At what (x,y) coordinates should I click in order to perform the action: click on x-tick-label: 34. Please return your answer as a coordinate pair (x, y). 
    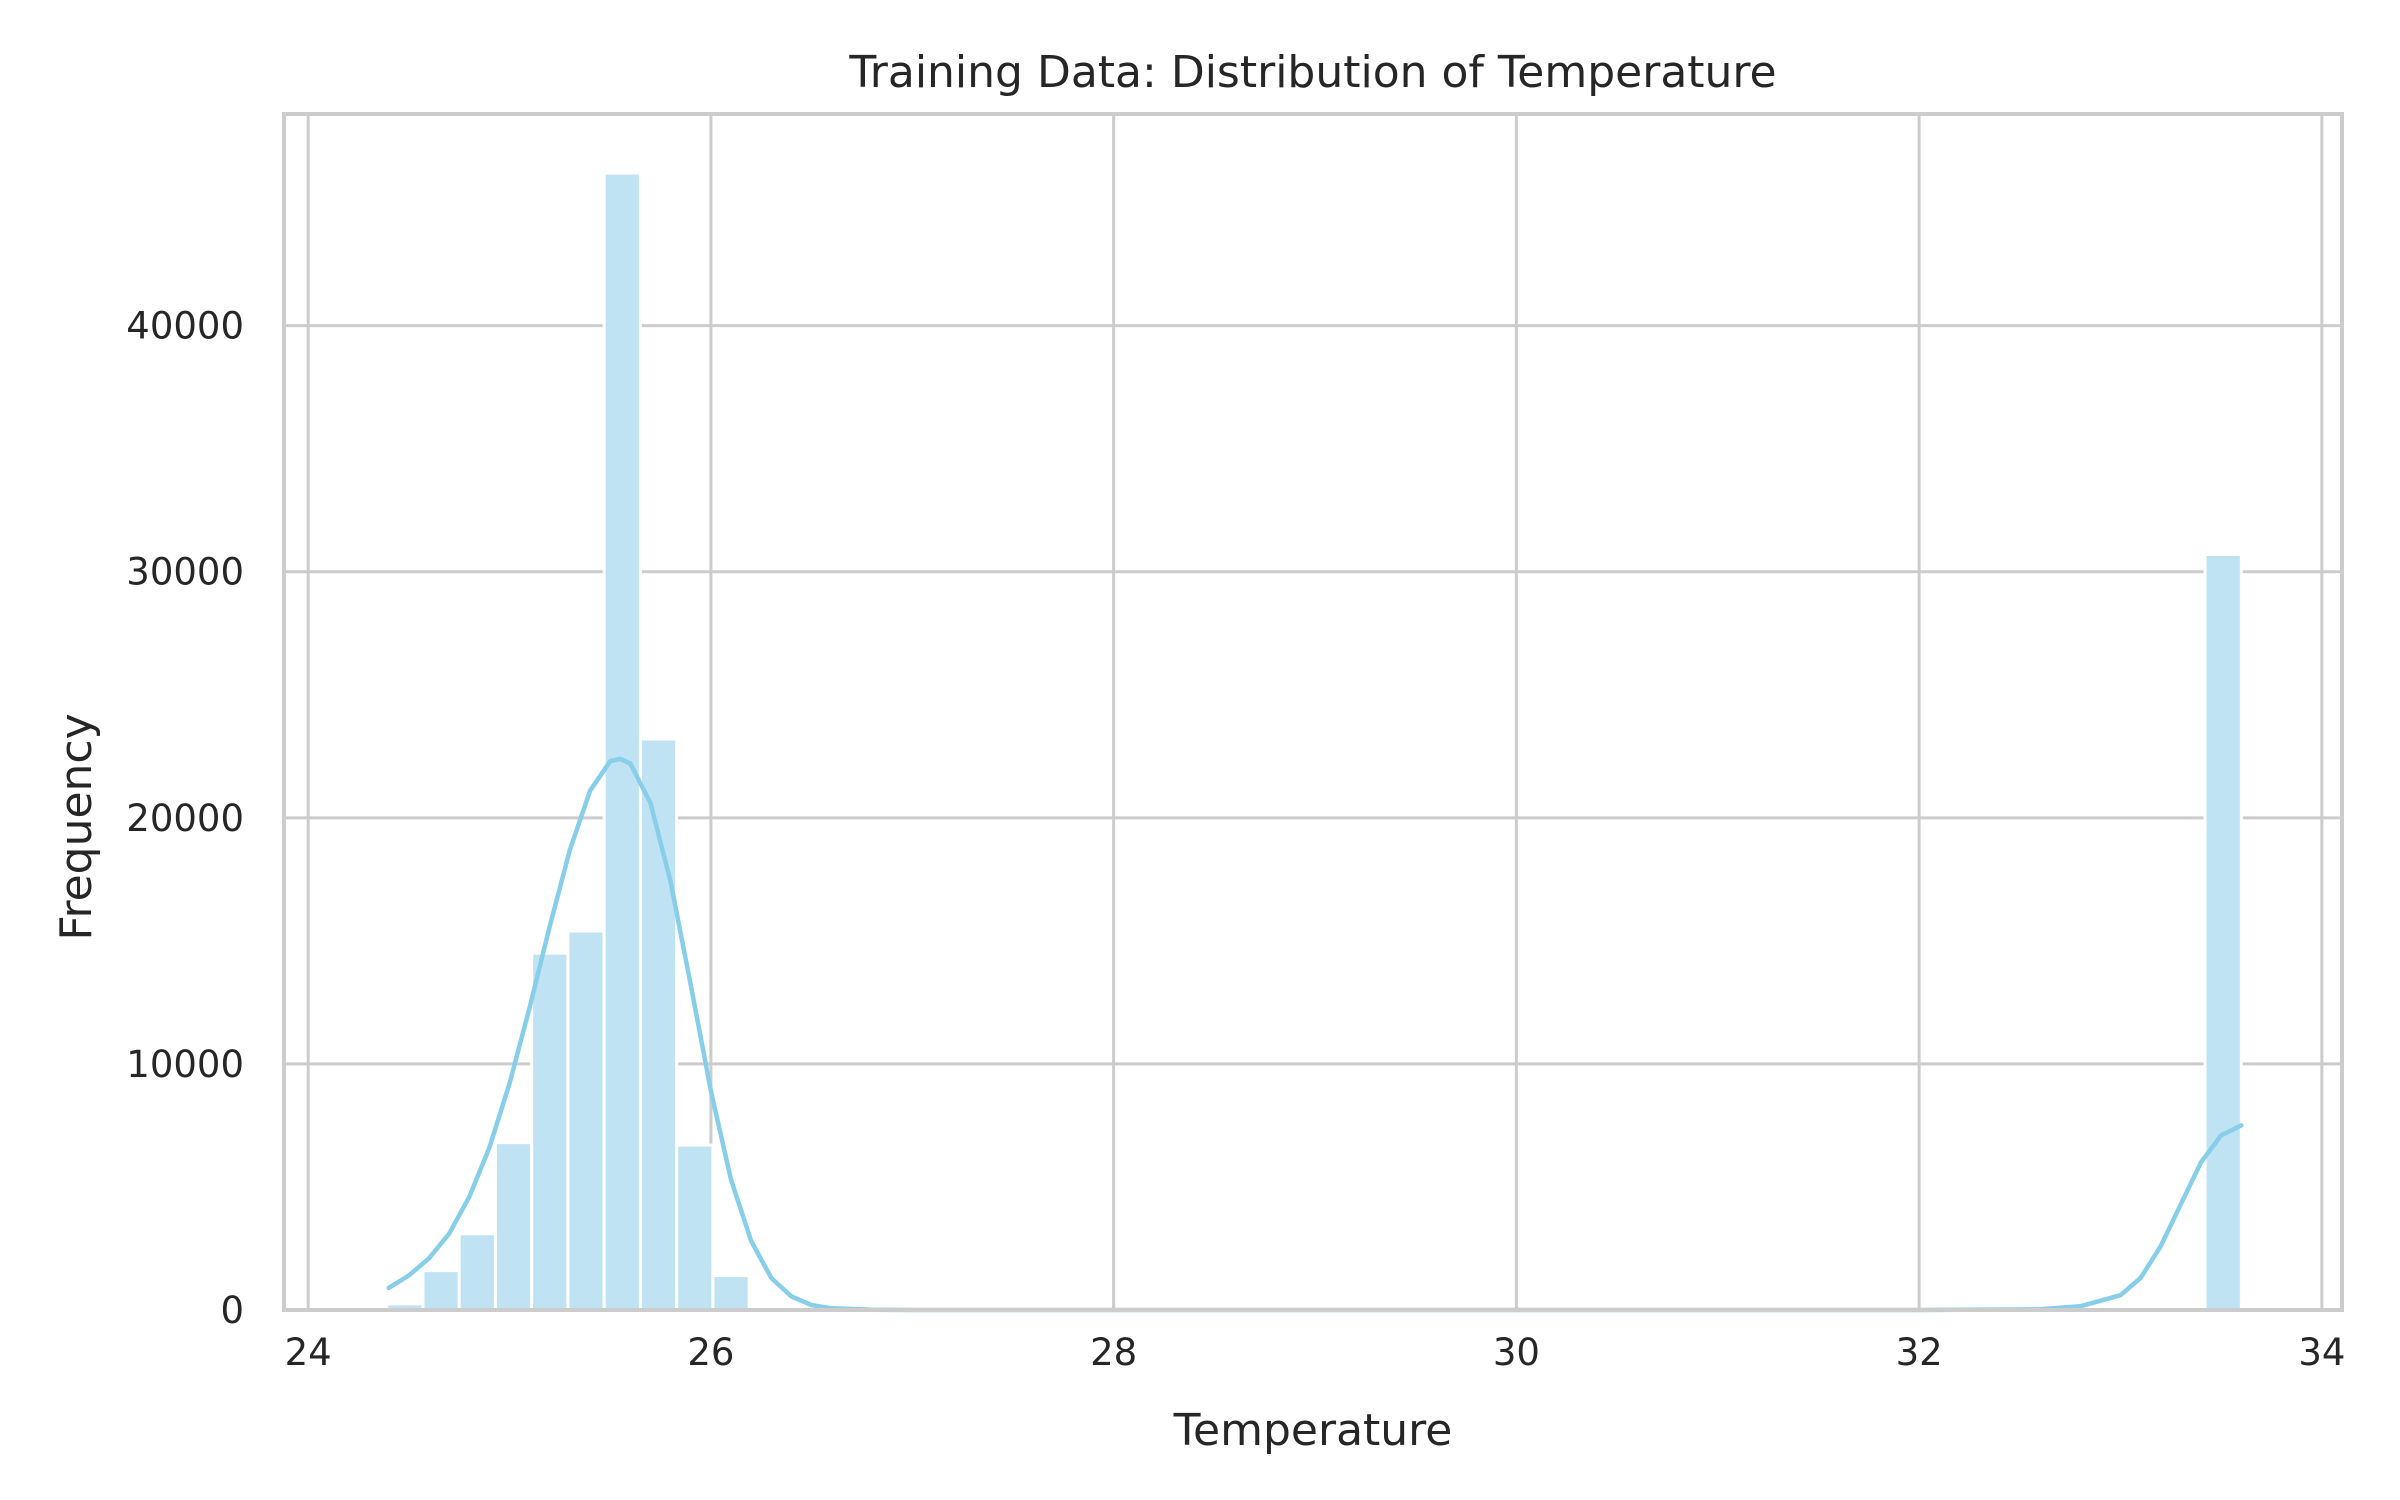
    Looking at the image, I should click on (2321, 1352).